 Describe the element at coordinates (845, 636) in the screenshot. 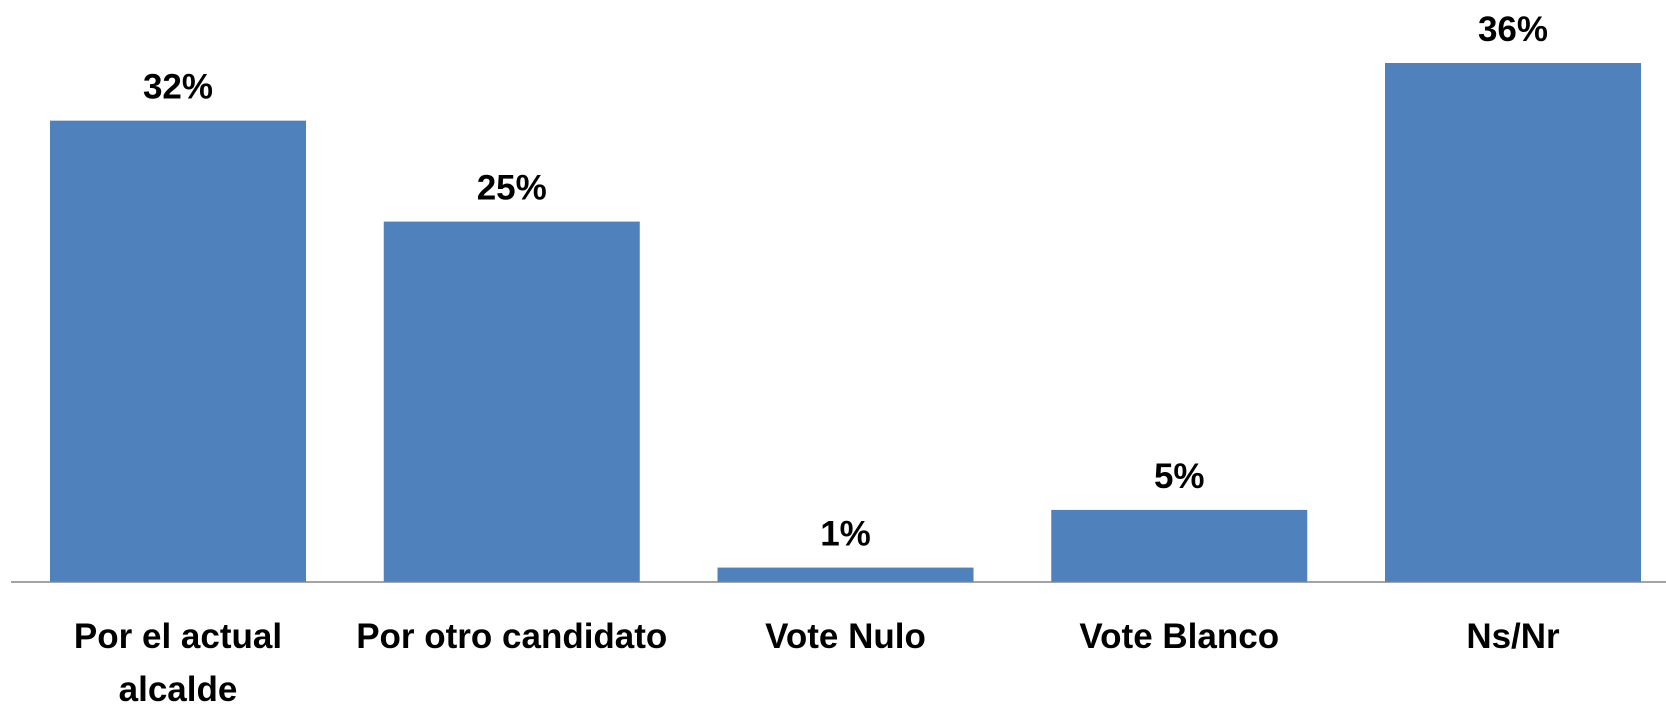

I see `category-label: Vote Nulo` at that location.